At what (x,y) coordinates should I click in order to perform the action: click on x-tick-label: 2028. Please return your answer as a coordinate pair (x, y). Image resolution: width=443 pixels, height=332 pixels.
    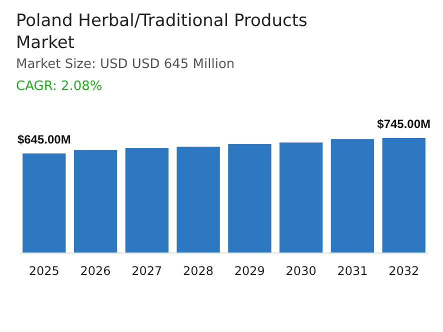
    Looking at the image, I should click on (198, 271).